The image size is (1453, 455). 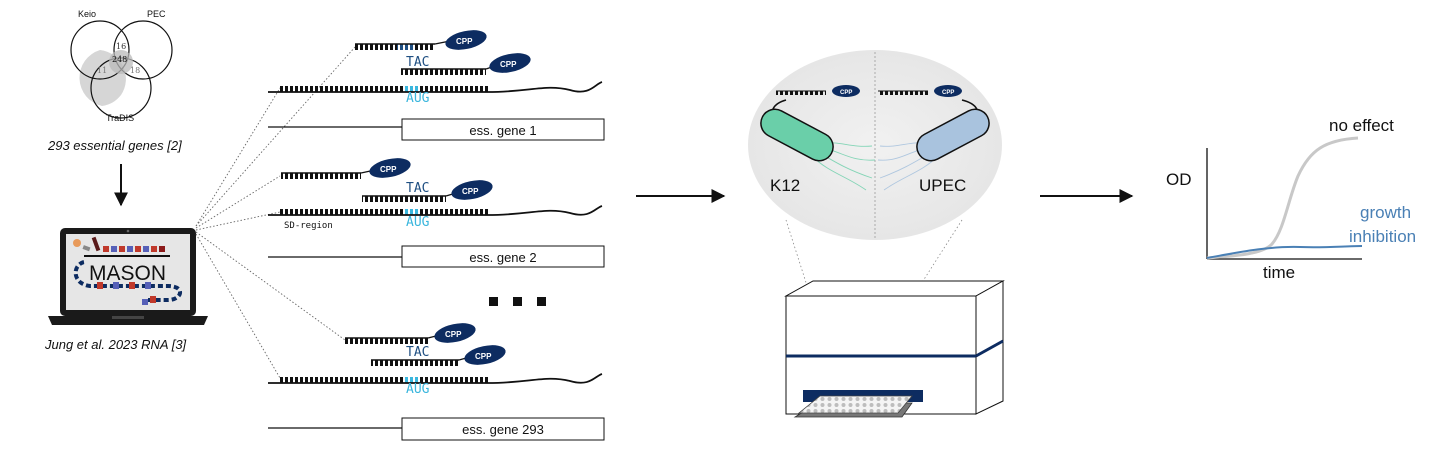 What do you see at coordinates (875, 145) in the screenshot?
I see `bacteria-circle: CPP CPP K12 UPEC` at bounding box center [875, 145].